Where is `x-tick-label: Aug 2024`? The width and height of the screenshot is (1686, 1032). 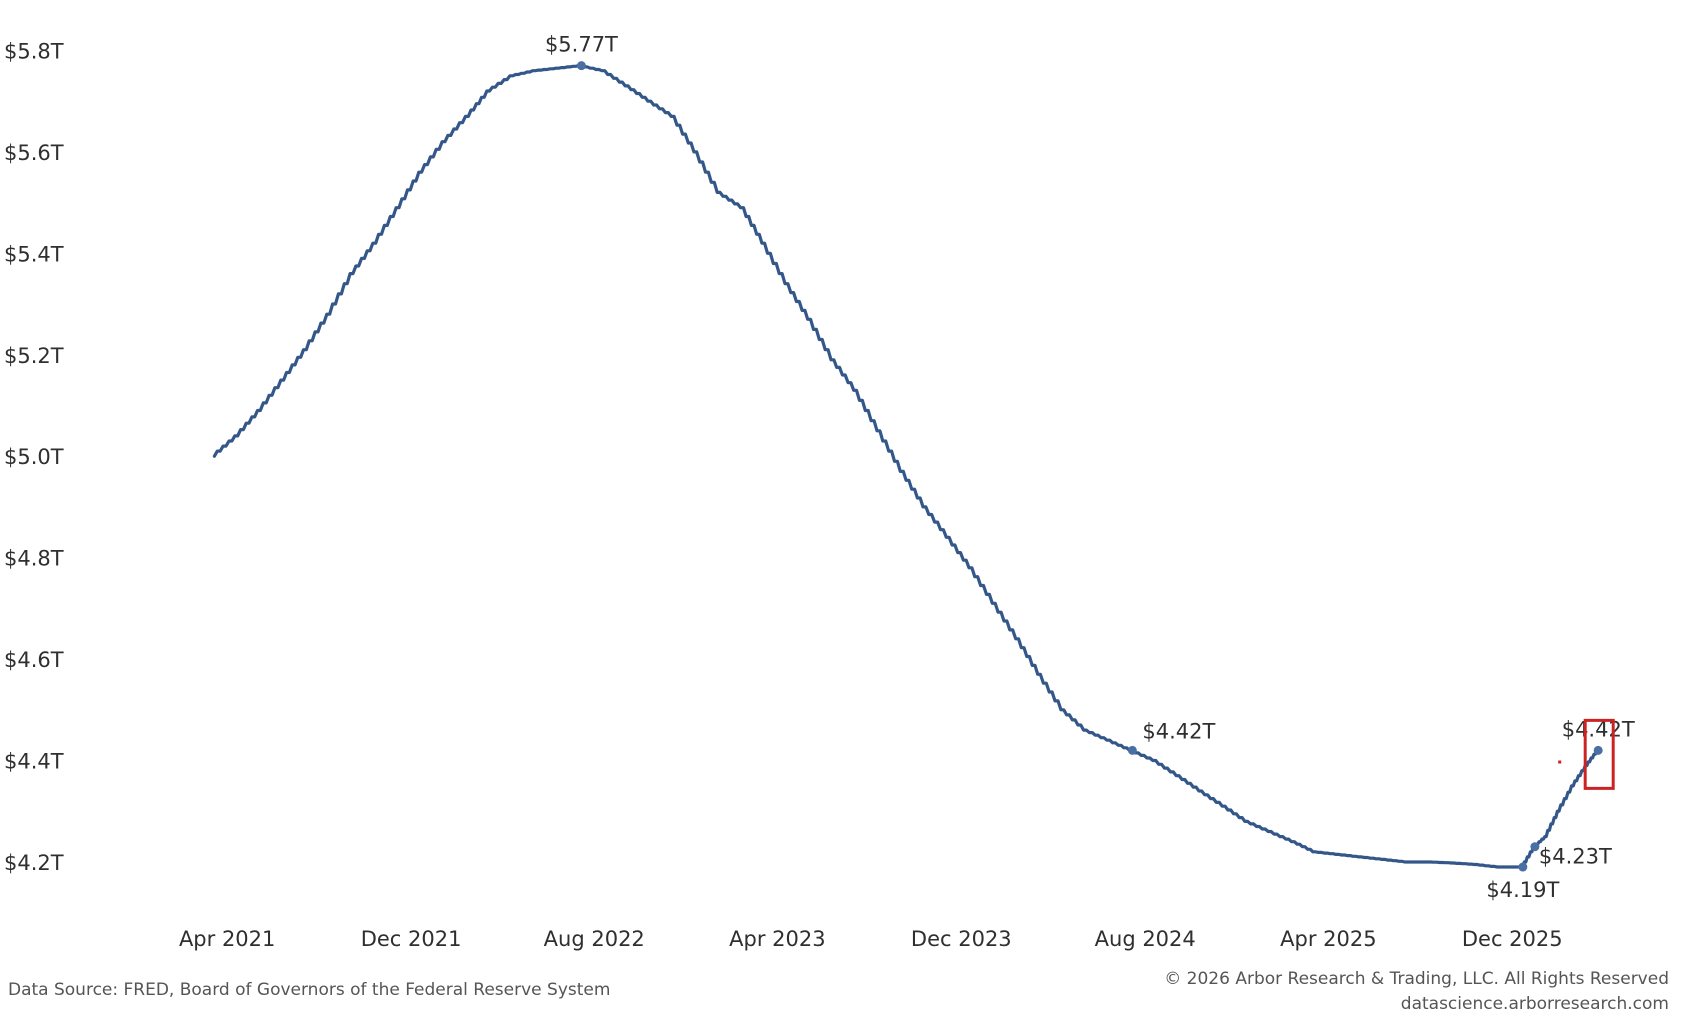
x-tick-label: Aug 2024 is located at coordinates (1145, 939).